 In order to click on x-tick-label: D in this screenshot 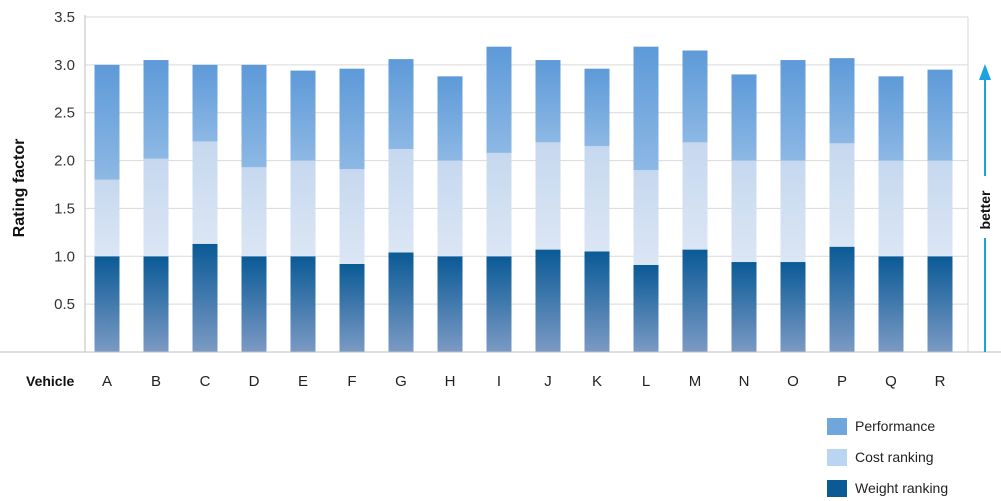, I will do `click(254, 381)`.